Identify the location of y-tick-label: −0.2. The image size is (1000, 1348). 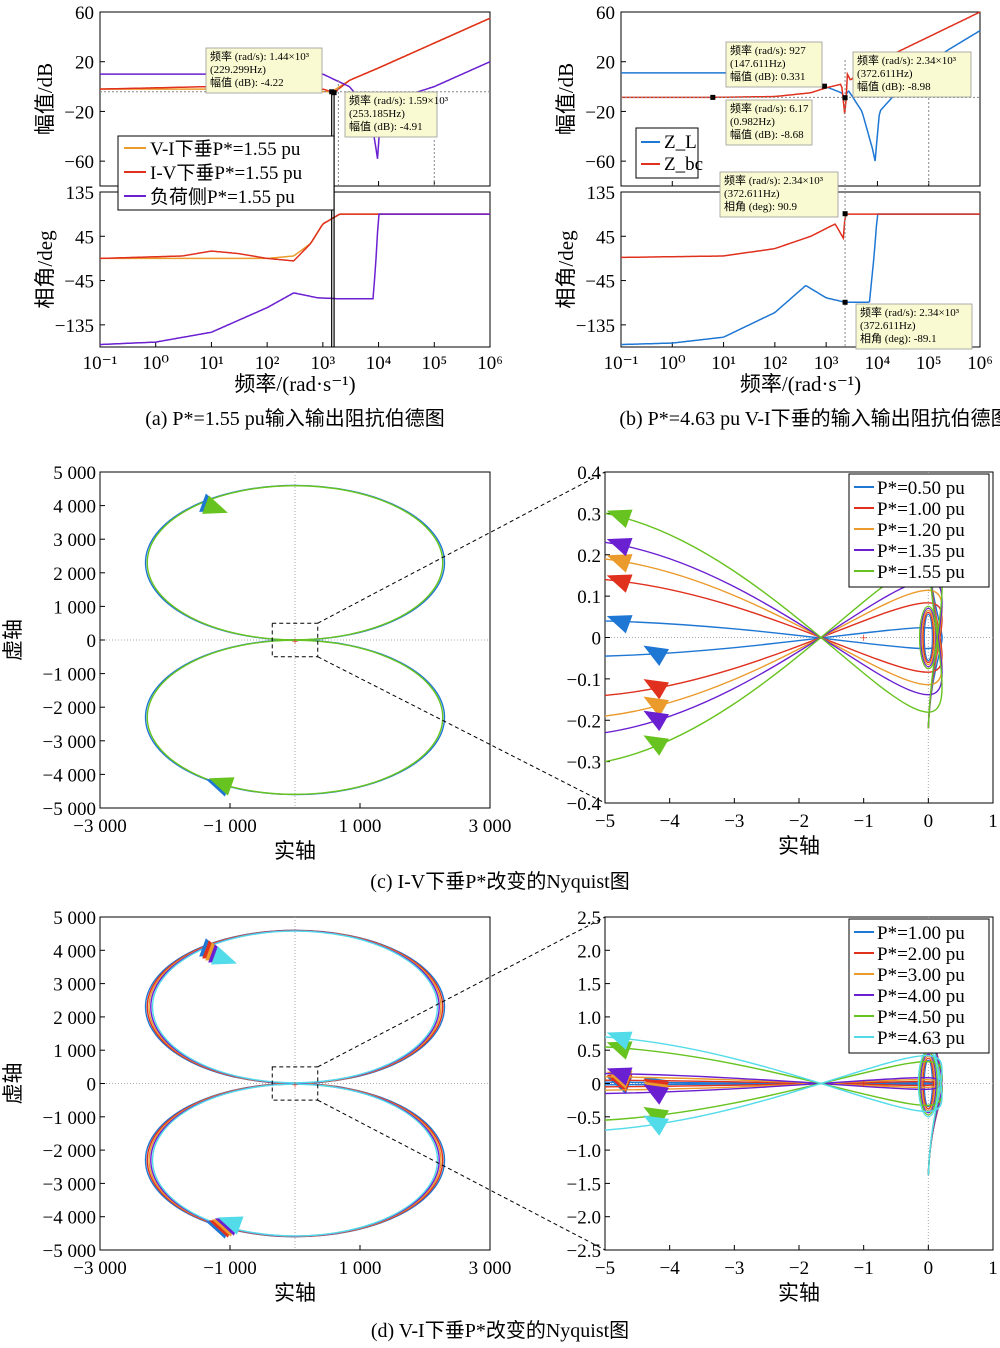
(584, 721).